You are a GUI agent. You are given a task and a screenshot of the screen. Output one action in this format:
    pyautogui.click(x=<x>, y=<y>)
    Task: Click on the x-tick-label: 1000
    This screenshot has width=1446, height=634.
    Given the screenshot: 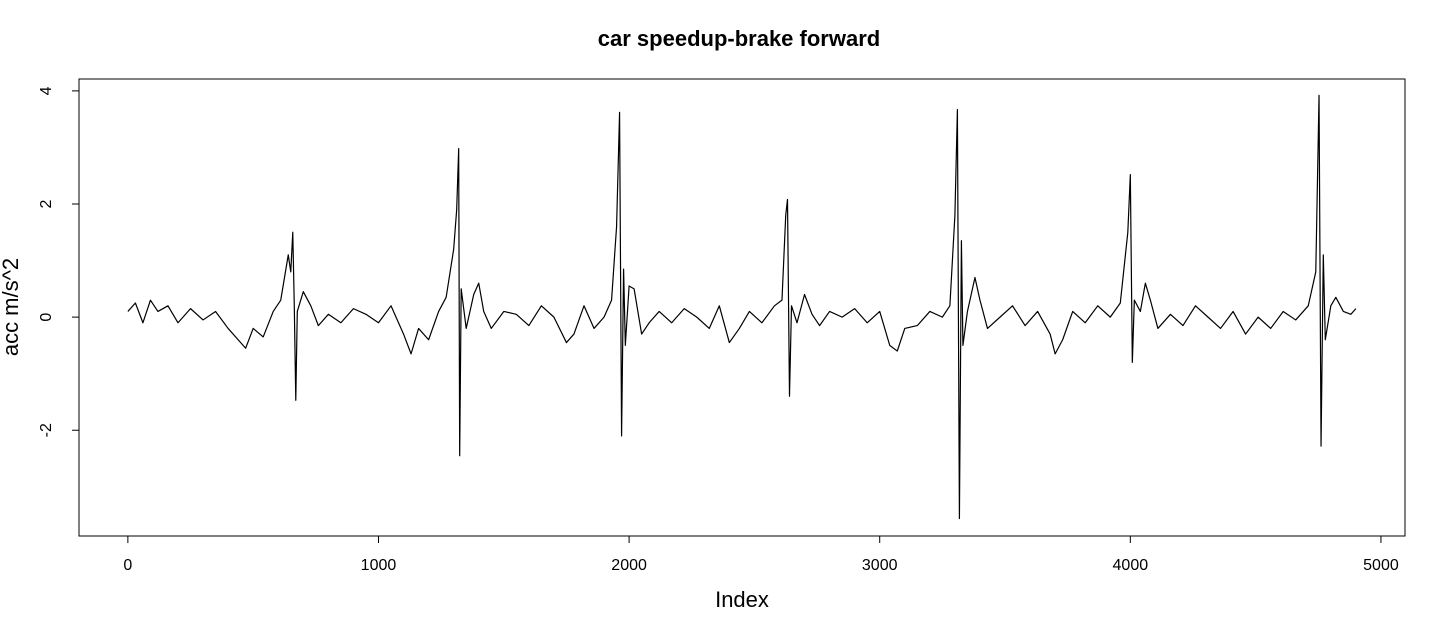 What is the action you would take?
    pyautogui.click(x=379, y=565)
    